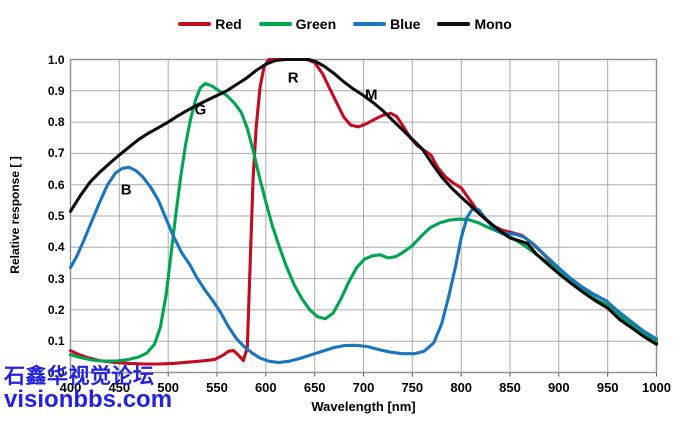  I want to click on y-tick-label: 0.6, so click(56, 184).